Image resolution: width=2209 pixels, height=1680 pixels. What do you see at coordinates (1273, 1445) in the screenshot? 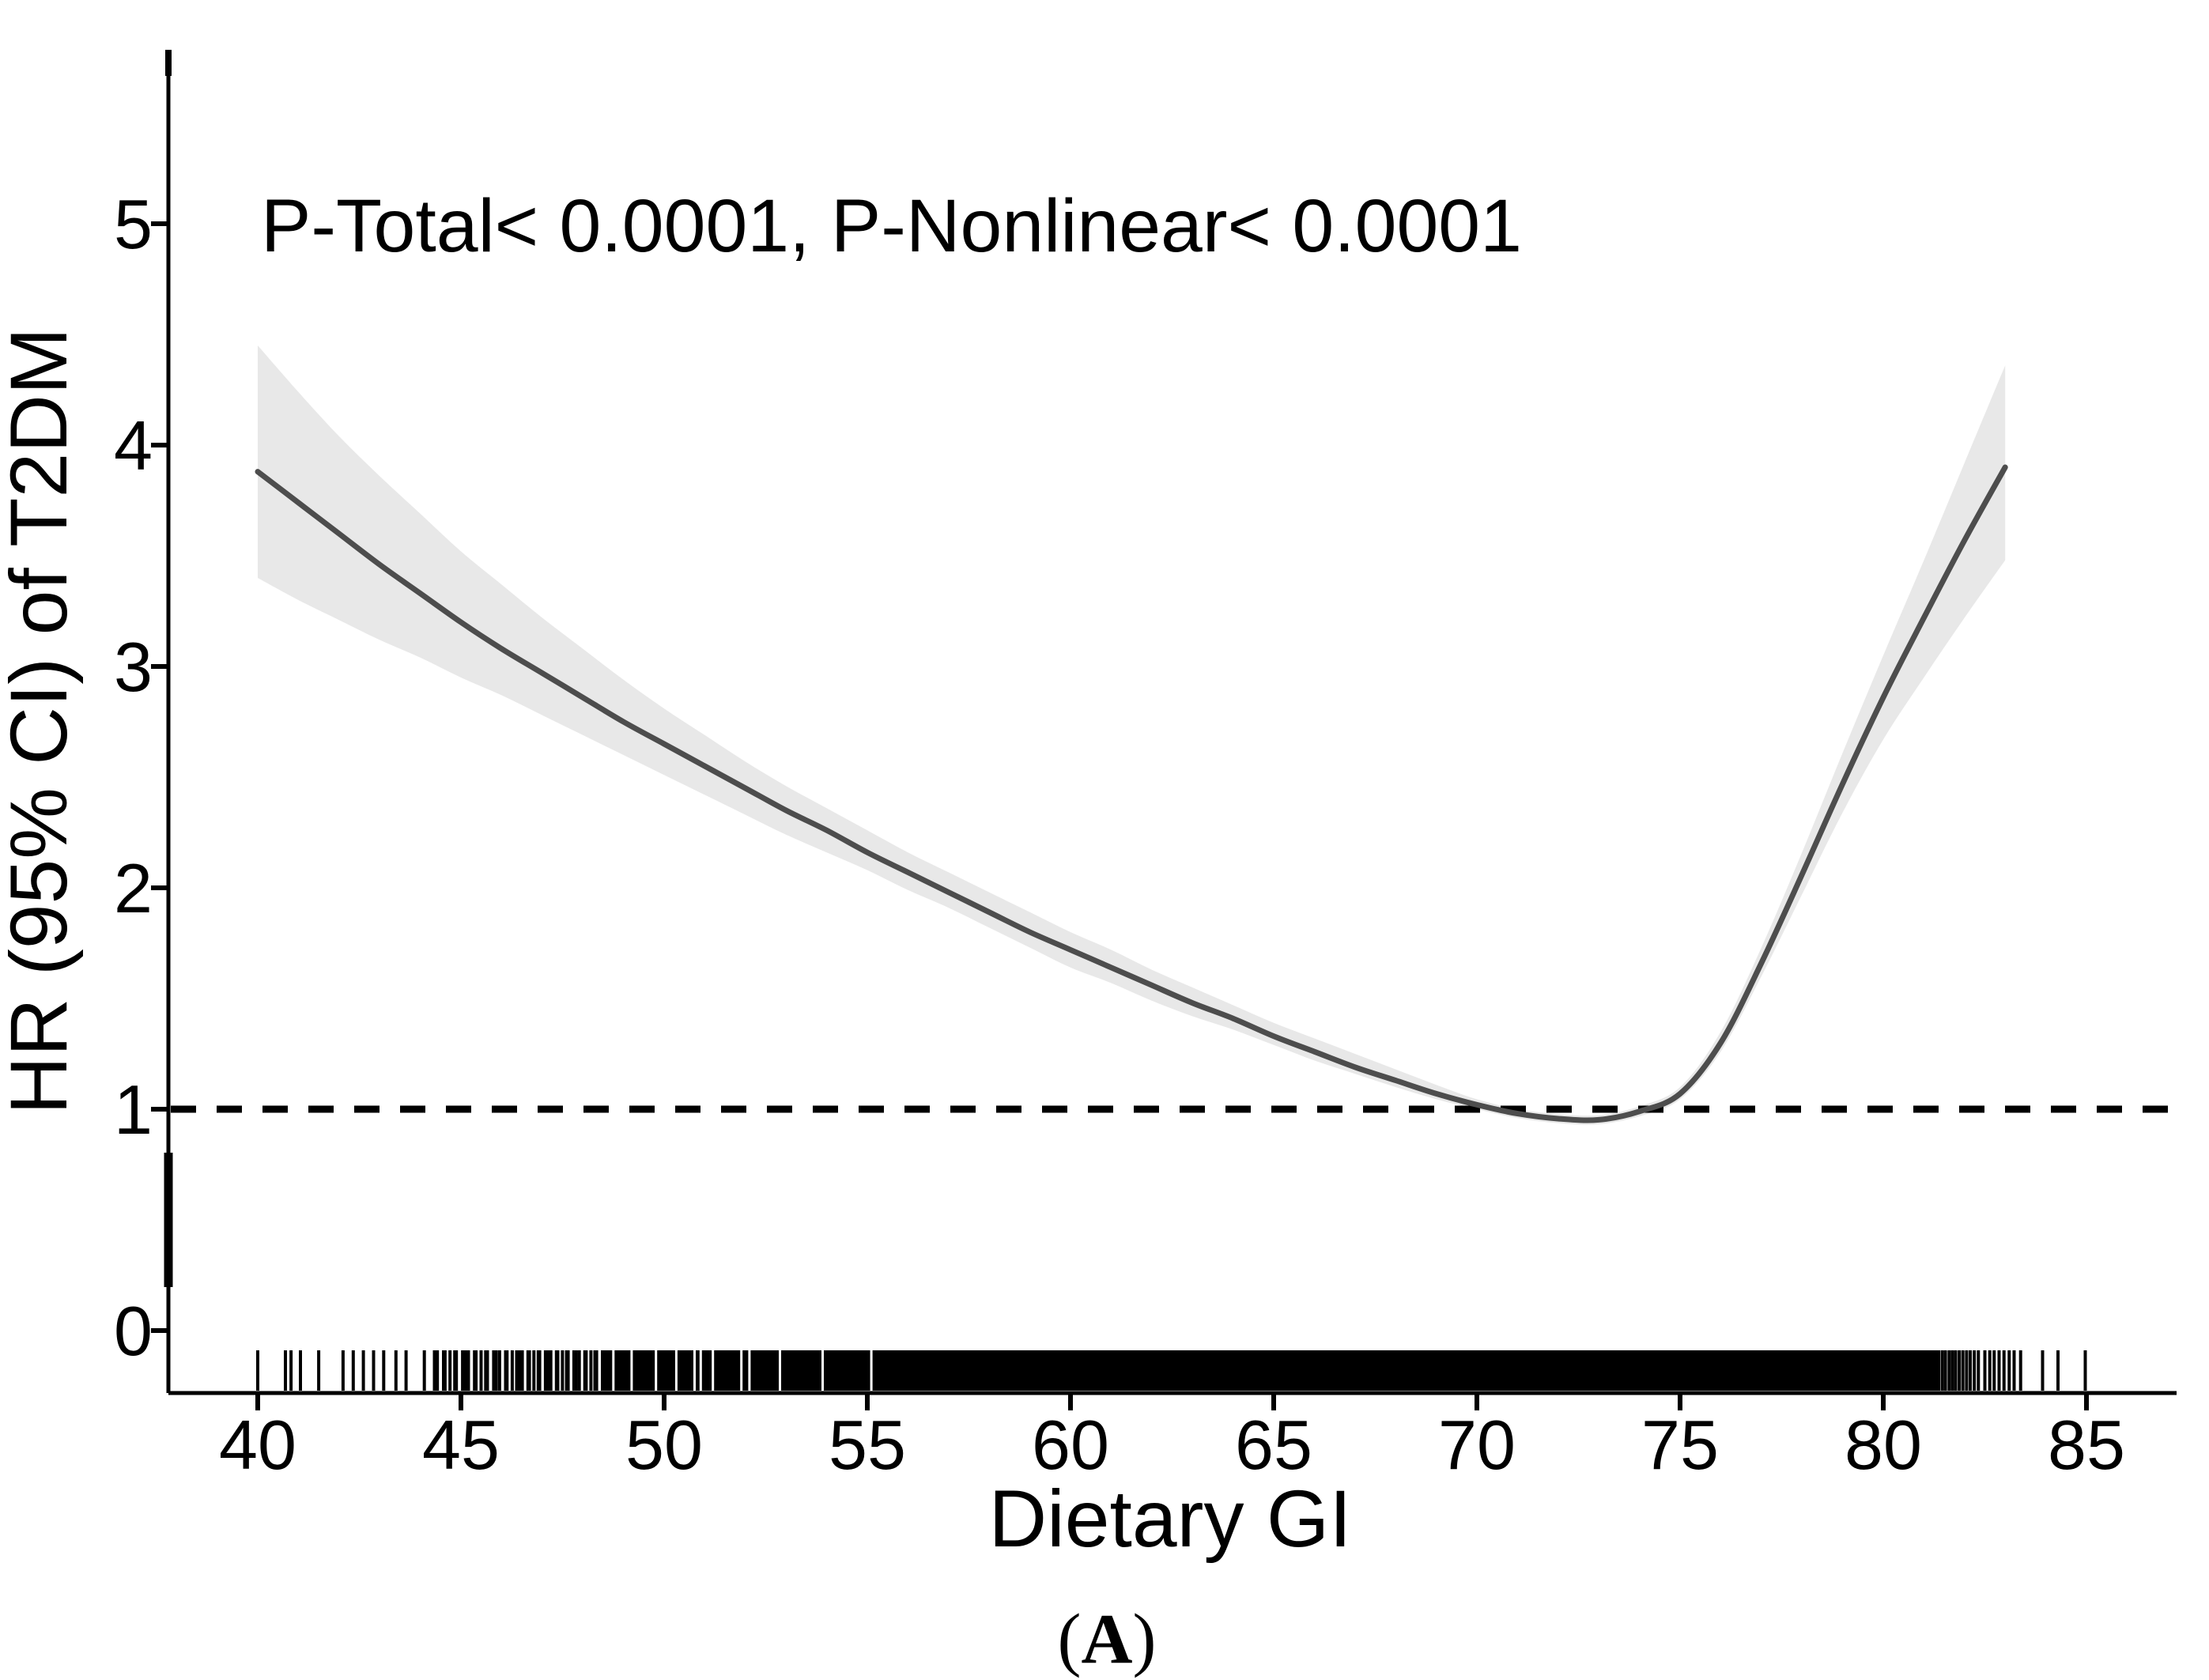
I see `x-tick-label: 65` at bounding box center [1273, 1445].